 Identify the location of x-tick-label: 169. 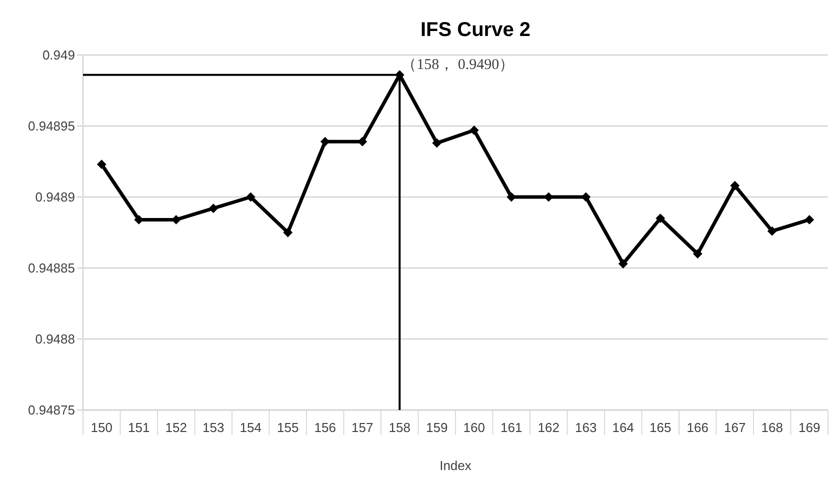
(809, 427).